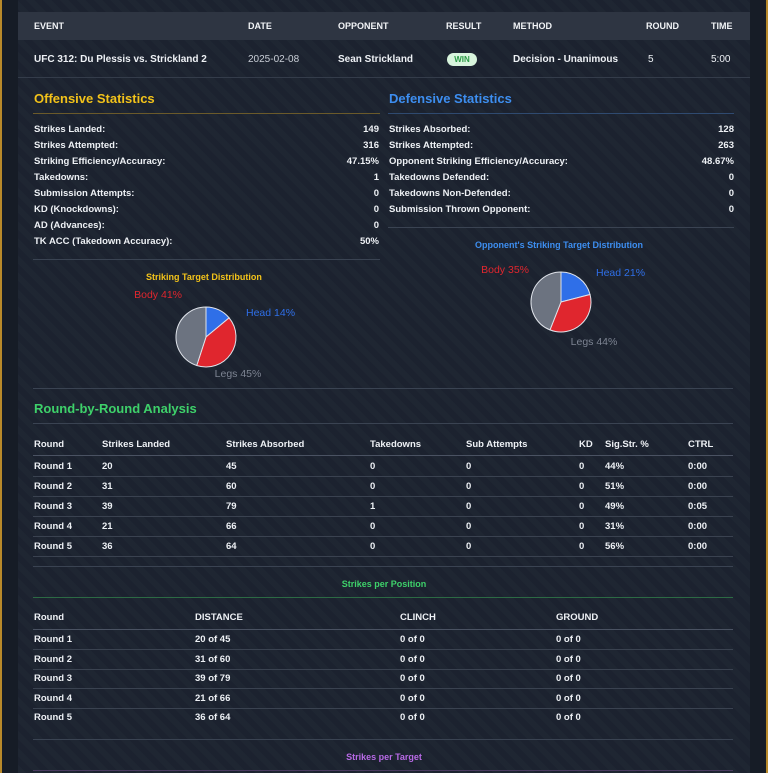  What do you see at coordinates (717, 161) in the screenshot?
I see `defensive-stat-value: 48.67%` at bounding box center [717, 161].